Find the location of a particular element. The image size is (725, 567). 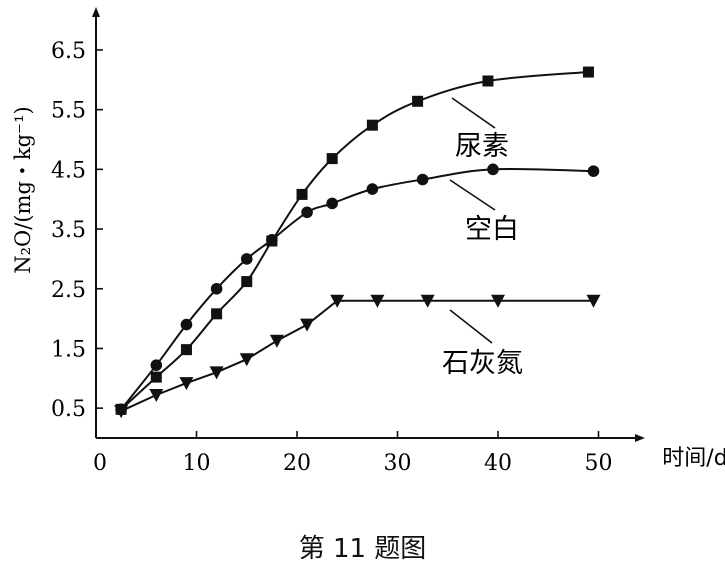

x-tick-label-50: 50 is located at coordinates (599, 463).